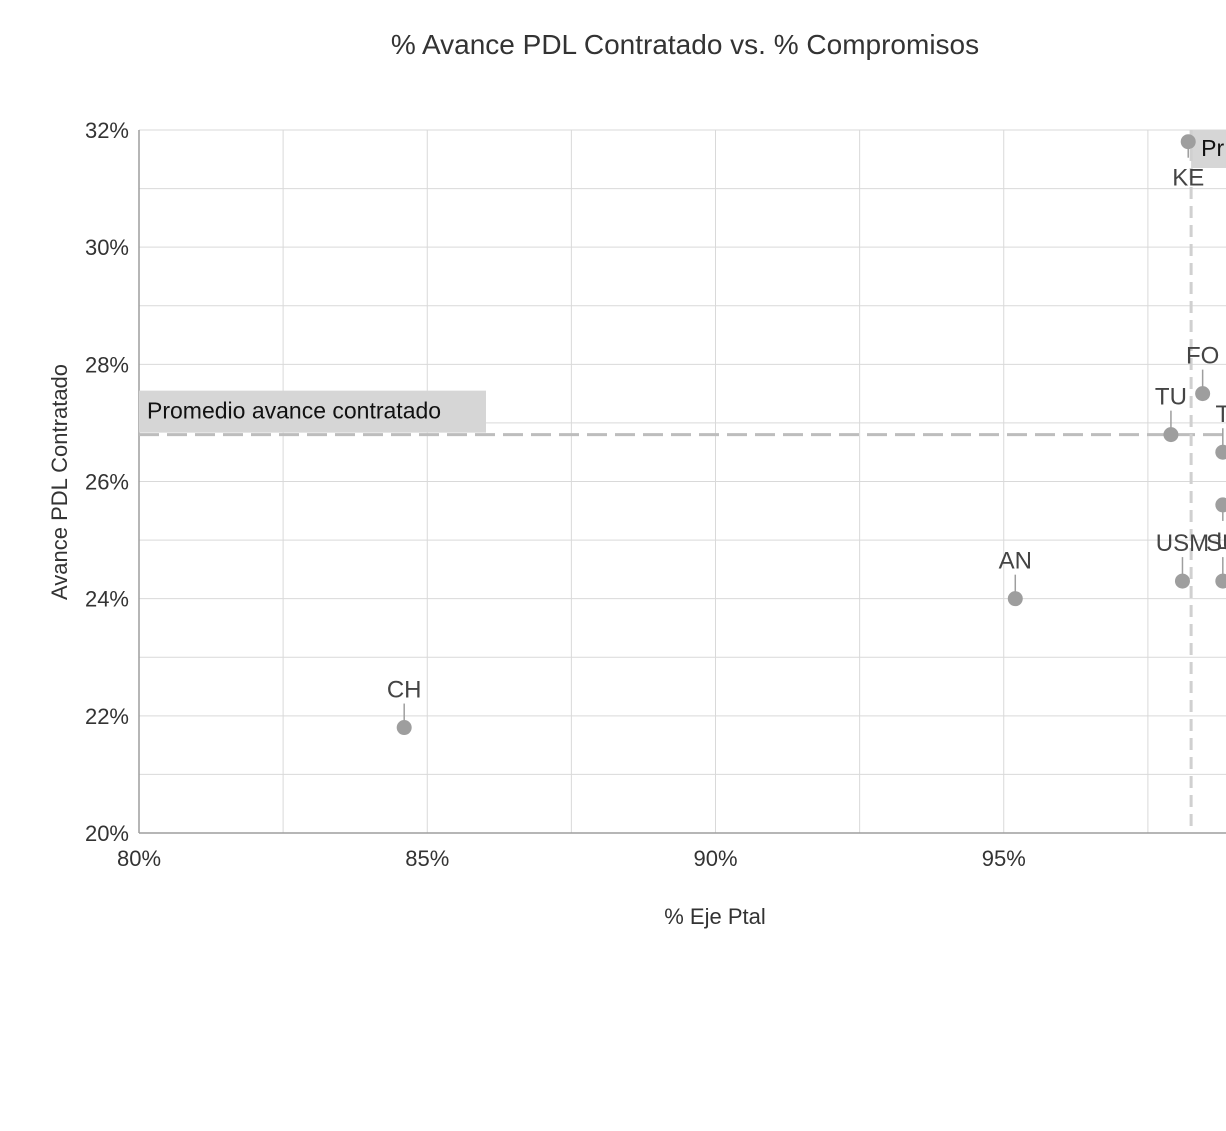 This screenshot has height=1131, width=1226. What do you see at coordinates (1171, 413) in the screenshot?
I see `data-point-group: TU` at bounding box center [1171, 413].